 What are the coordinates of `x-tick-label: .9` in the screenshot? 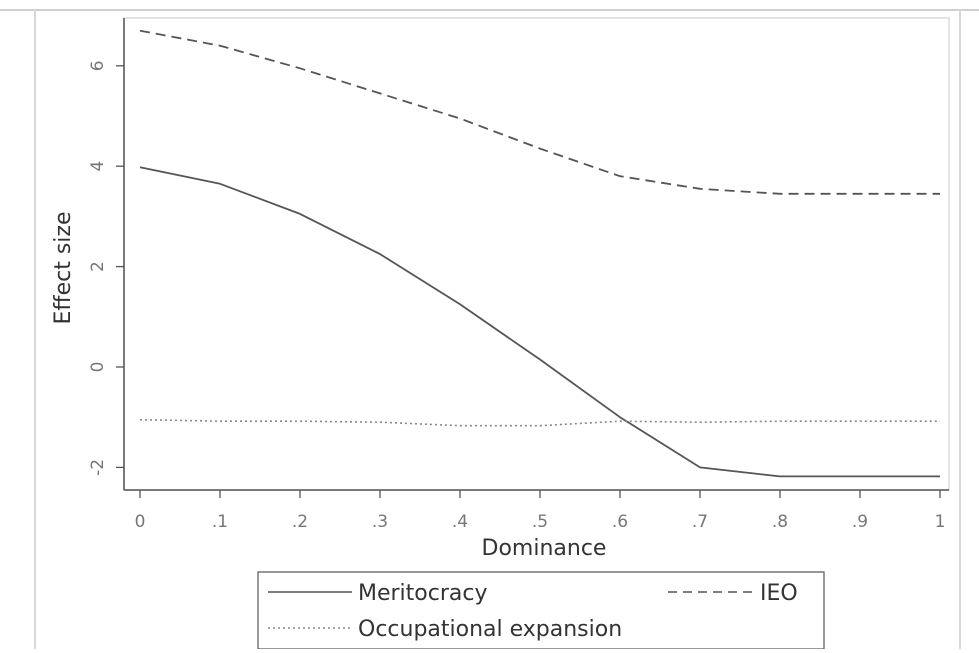 It's located at (860, 522).